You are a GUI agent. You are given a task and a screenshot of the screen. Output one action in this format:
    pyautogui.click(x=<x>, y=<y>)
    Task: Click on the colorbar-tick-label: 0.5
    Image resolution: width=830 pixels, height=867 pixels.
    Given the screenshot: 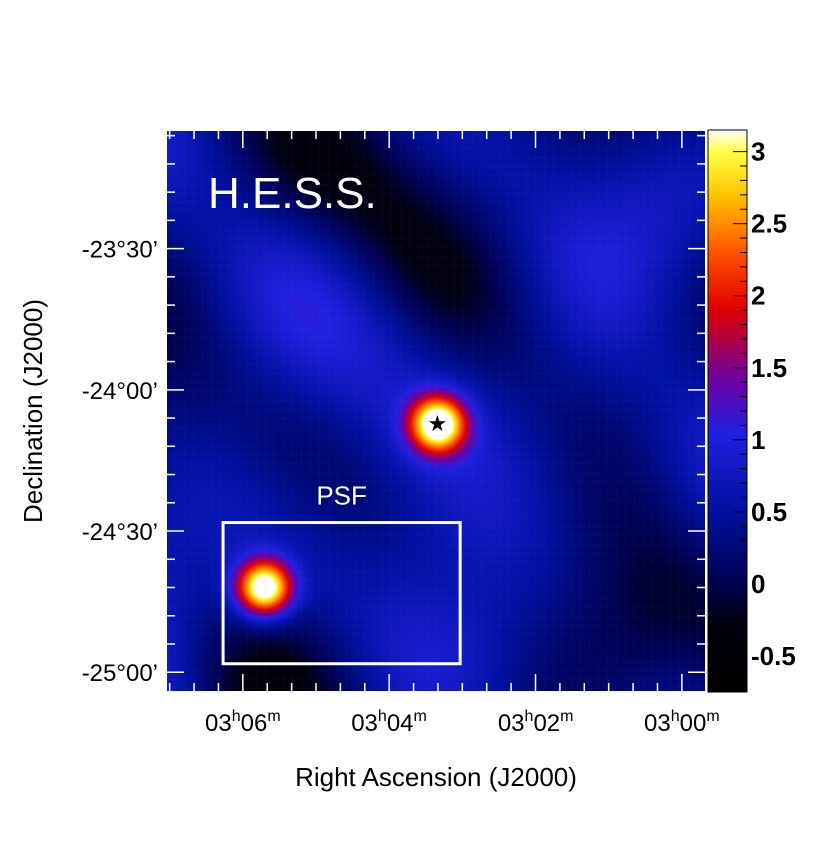 What is the action you would take?
    pyautogui.click(x=769, y=512)
    